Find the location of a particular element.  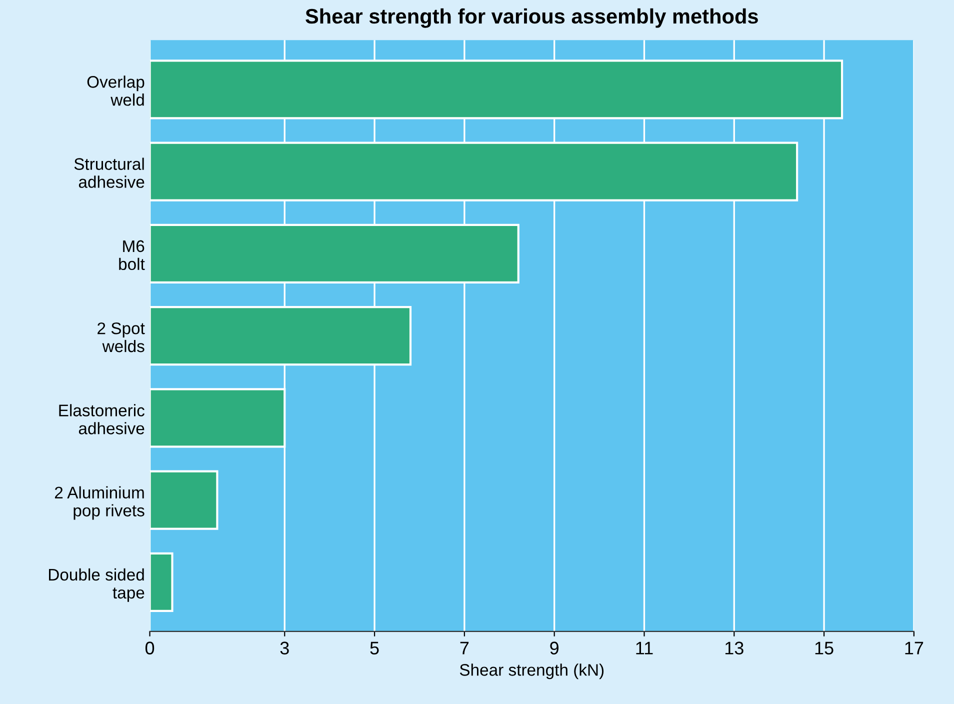

x-tick-label: 5 is located at coordinates (374, 648).